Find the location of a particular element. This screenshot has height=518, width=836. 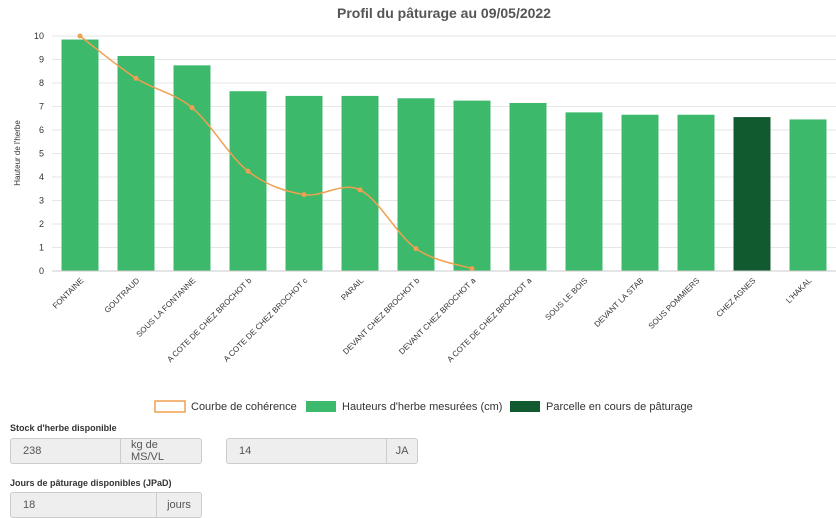

legend-label: Courbe de cohérence is located at coordinates (244, 407).